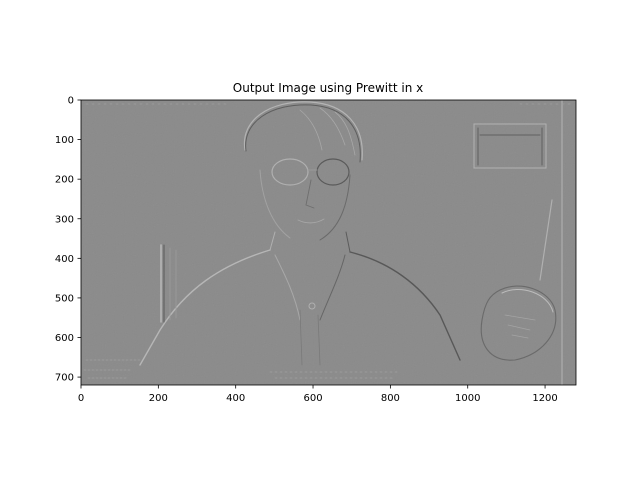 Image resolution: width=640 pixels, height=480 pixels. I want to click on bottom-overlay-mid, so click(335, 375).